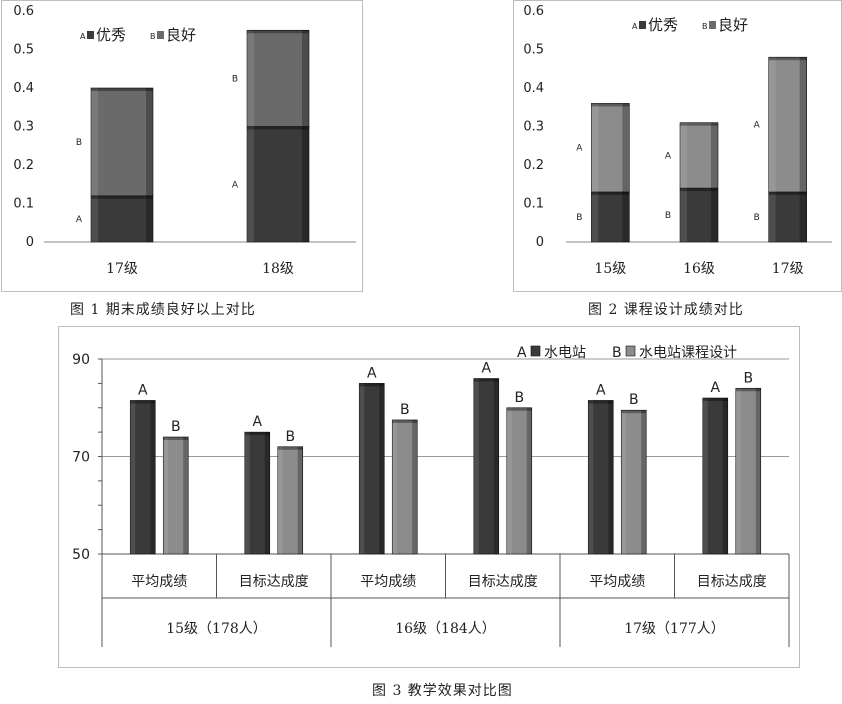  Describe the element at coordinates (111, 35) in the screenshot. I see `chart1-legend-label: 优秀` at that location.